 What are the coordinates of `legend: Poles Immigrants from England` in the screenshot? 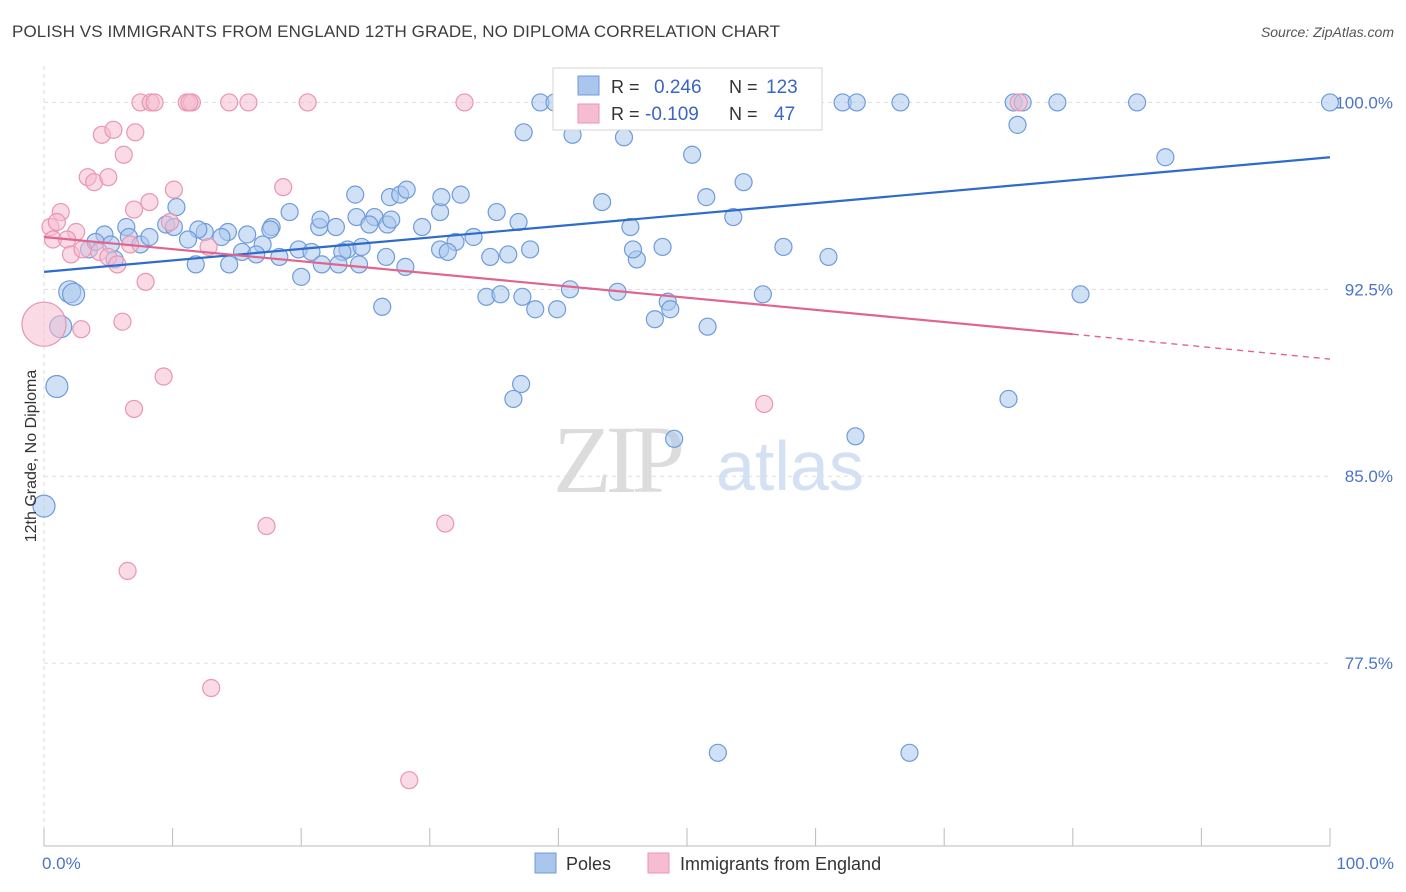 It's located at (707, 863).